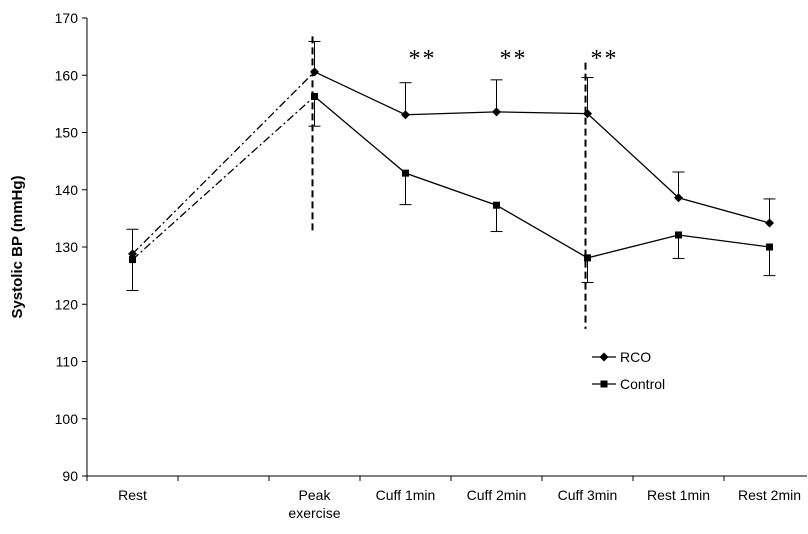 The width and height of the screenshot is (808, 534). What do you see at coordinates (17, 246) in the screenshot?
I see `y-axis-title: Systolic BP (mmHg)` at bounding box center [17, 246].